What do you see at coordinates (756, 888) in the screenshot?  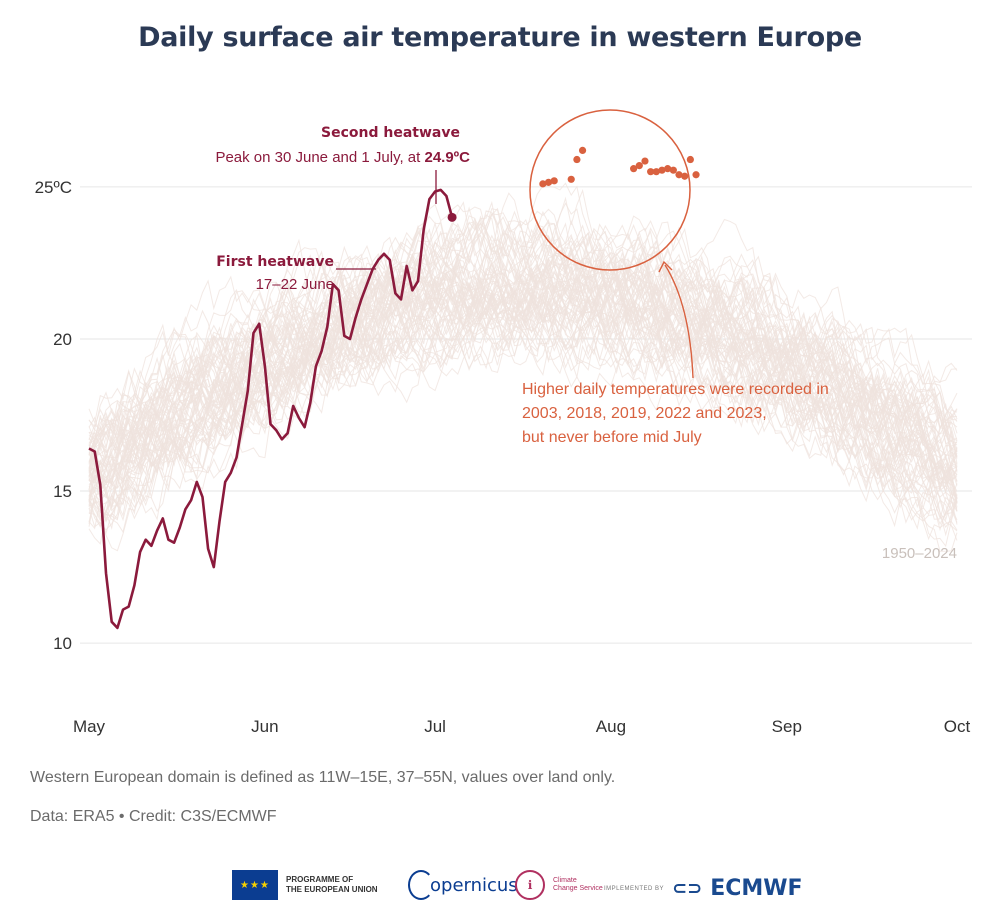 I see `ecmwf-wordmark: ECMWF` at bounding box center [756, 888].